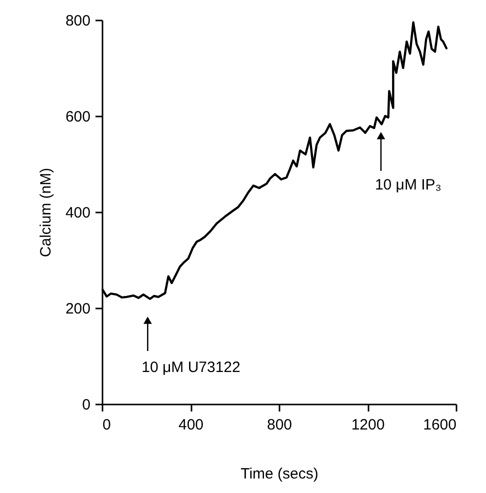 This screenshot has height=493, width=486. What do you see at coordinates (439, 425) in the screenshot?
I see `x-tick-label: 1600` at bounding box center [439, 425].